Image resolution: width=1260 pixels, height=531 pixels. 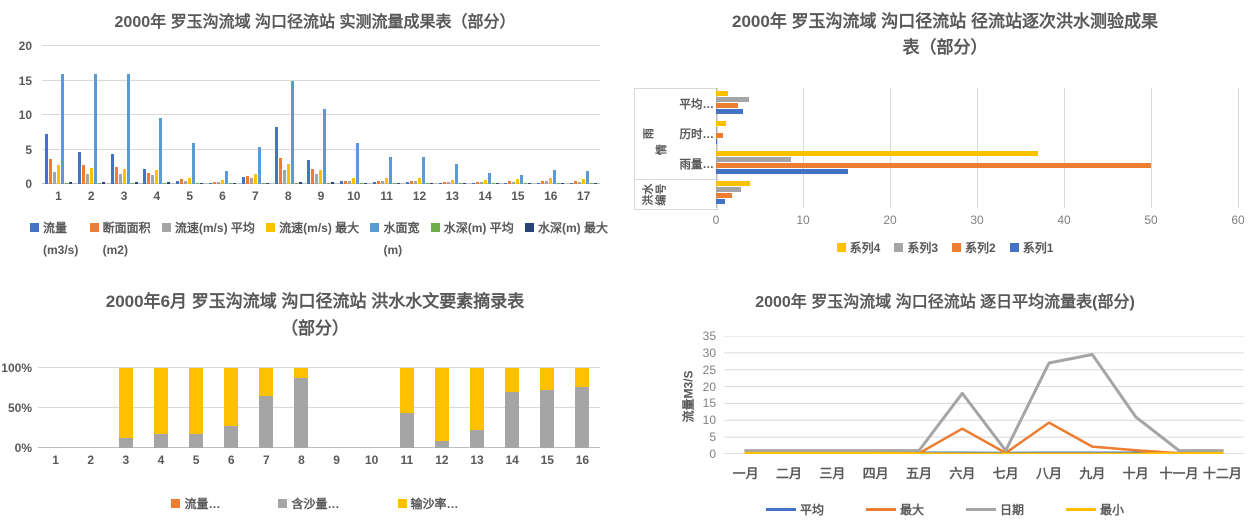 I want to click on legend-label: 系列3, so click(x=922, y=248).